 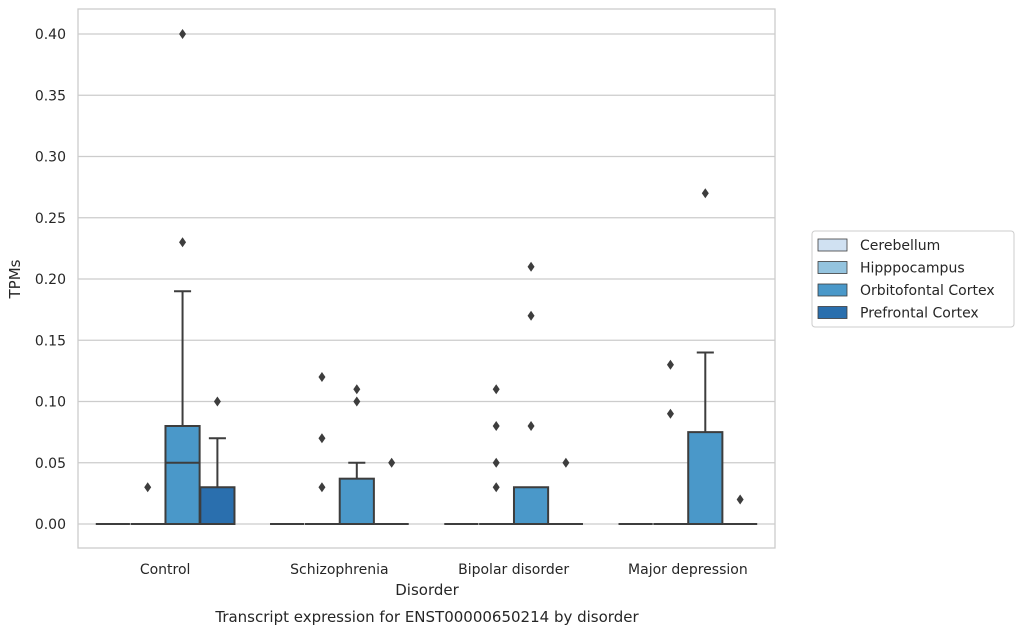 What do you see at coordinates (50, 219) in the screenshot?
I see `y-tick-label: 0.25` at bounding box center [50, 219].